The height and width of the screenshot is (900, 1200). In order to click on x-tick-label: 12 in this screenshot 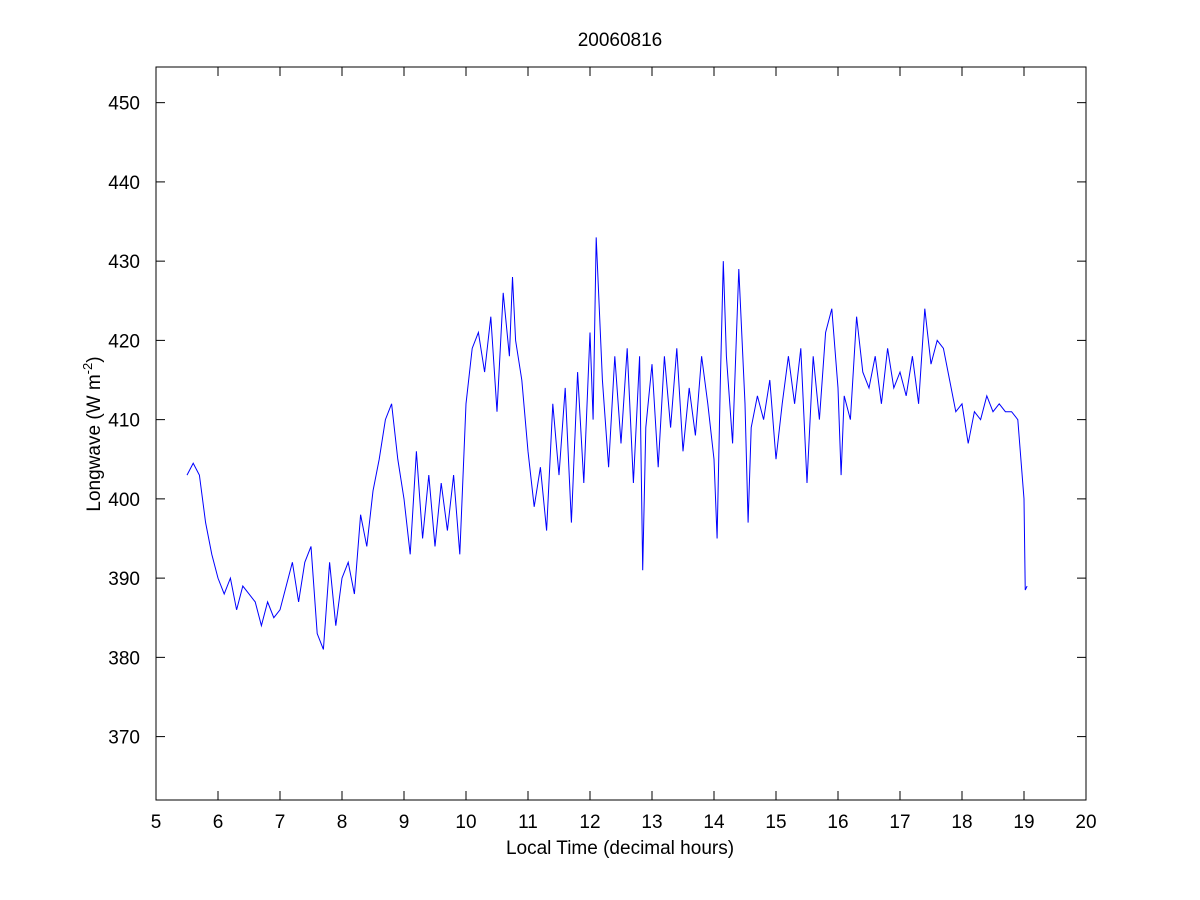, I will do `click(589, 822)`.